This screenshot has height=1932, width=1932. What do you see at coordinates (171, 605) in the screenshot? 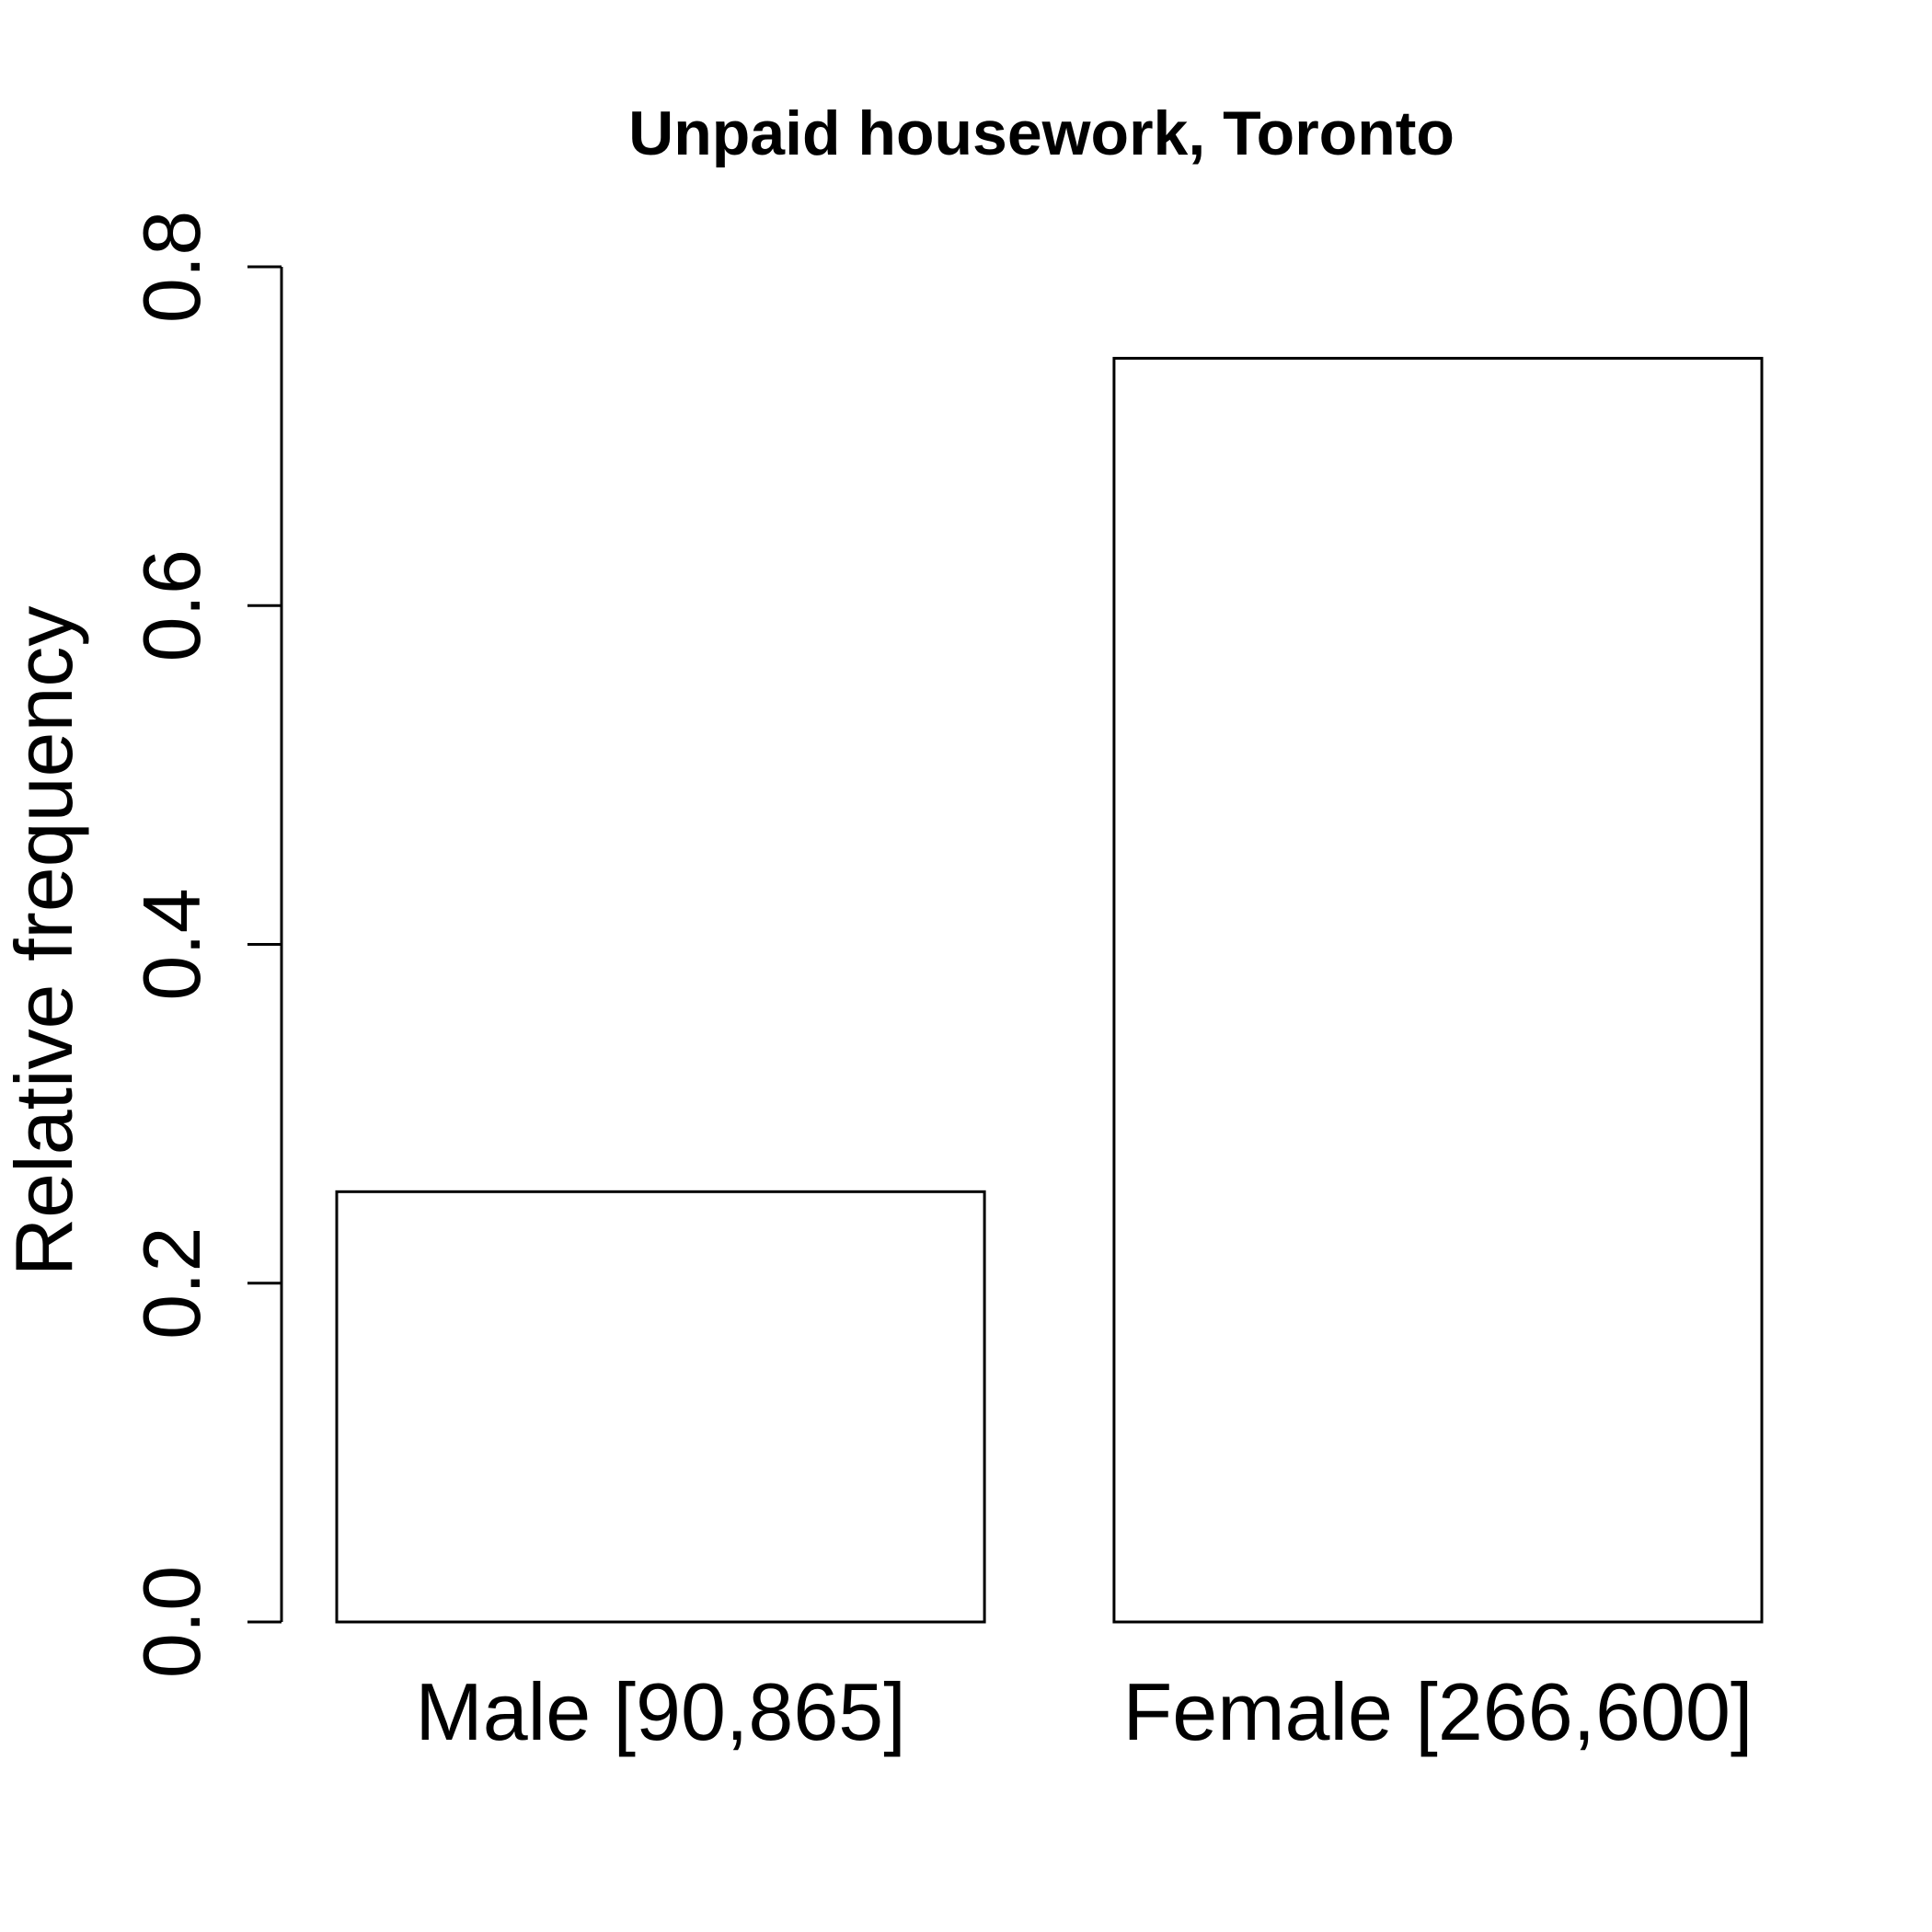
I see `y-tick-label: 0.6` at bounding box center [171, 605].